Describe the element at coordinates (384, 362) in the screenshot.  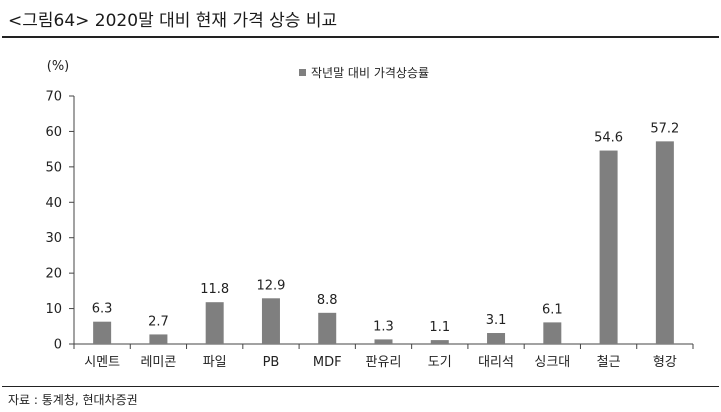
I see `x-tick-label: 판유리` at that location.